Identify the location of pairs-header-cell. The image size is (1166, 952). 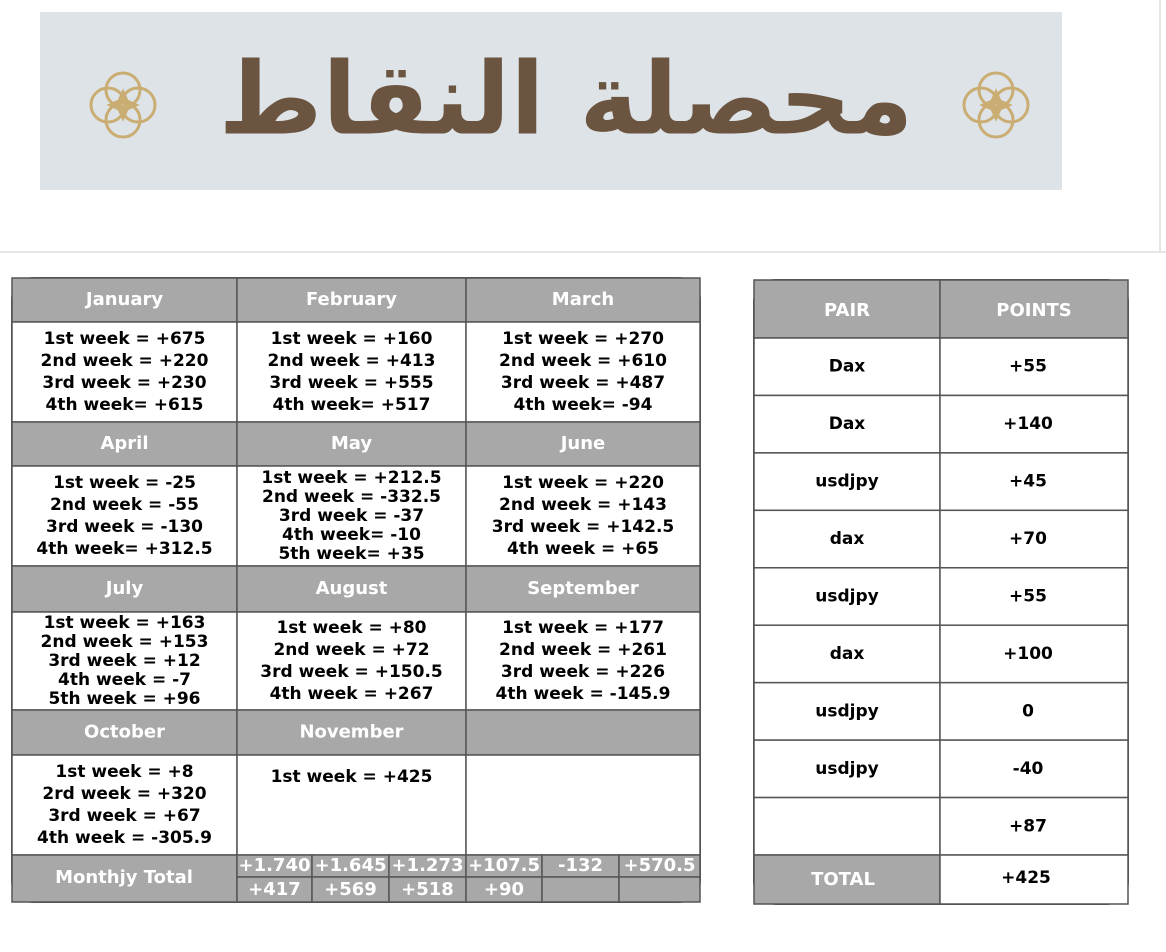
(1034, 309).